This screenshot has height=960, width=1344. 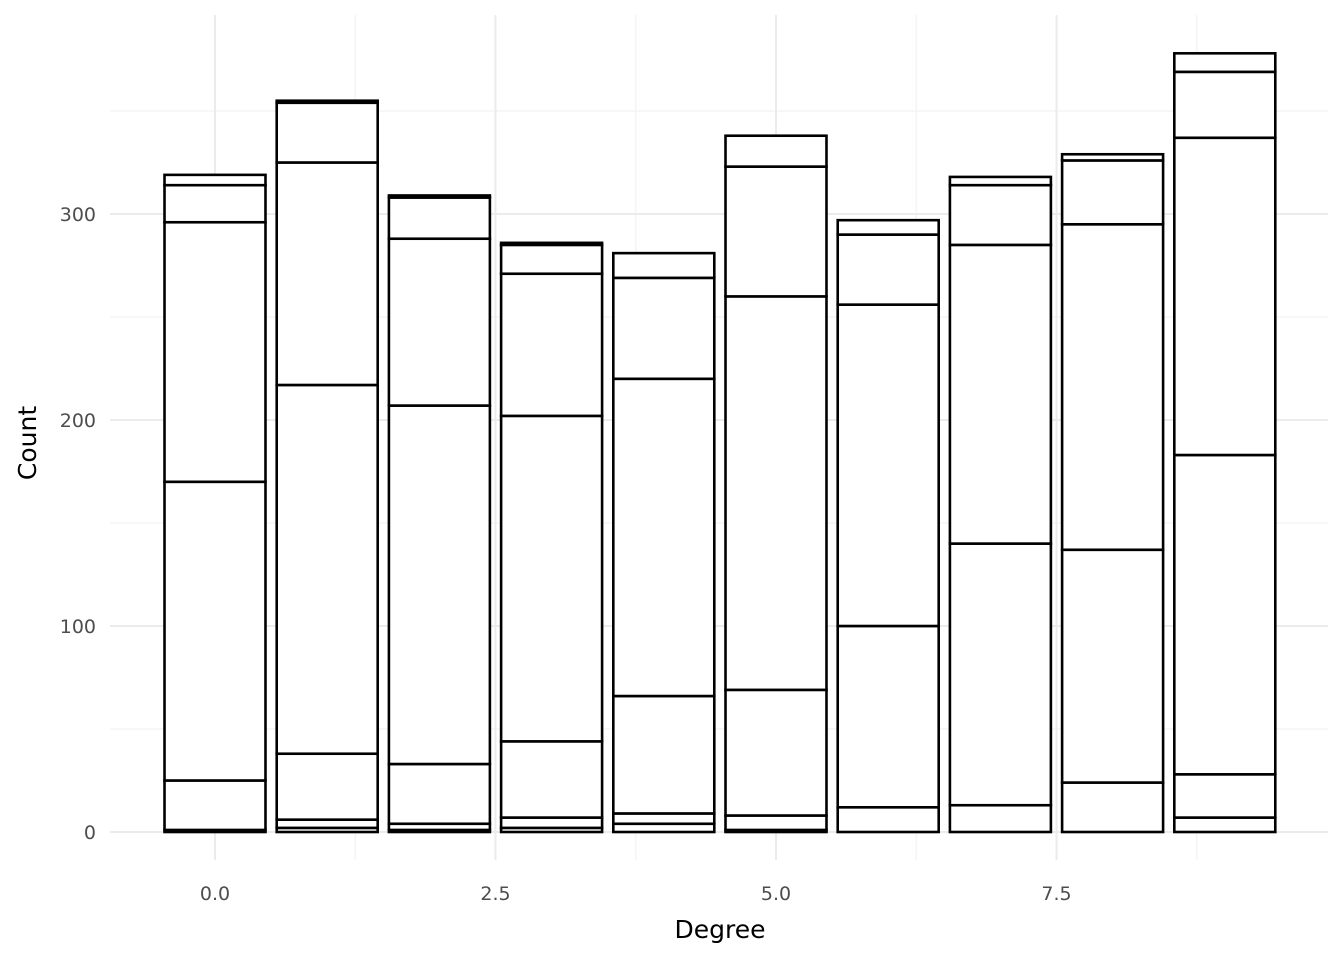 What do you see at coordinates (1056, 894) in the screenshot?
I see `x-tick-label: 7.5` at bounding box center [1056, 894].